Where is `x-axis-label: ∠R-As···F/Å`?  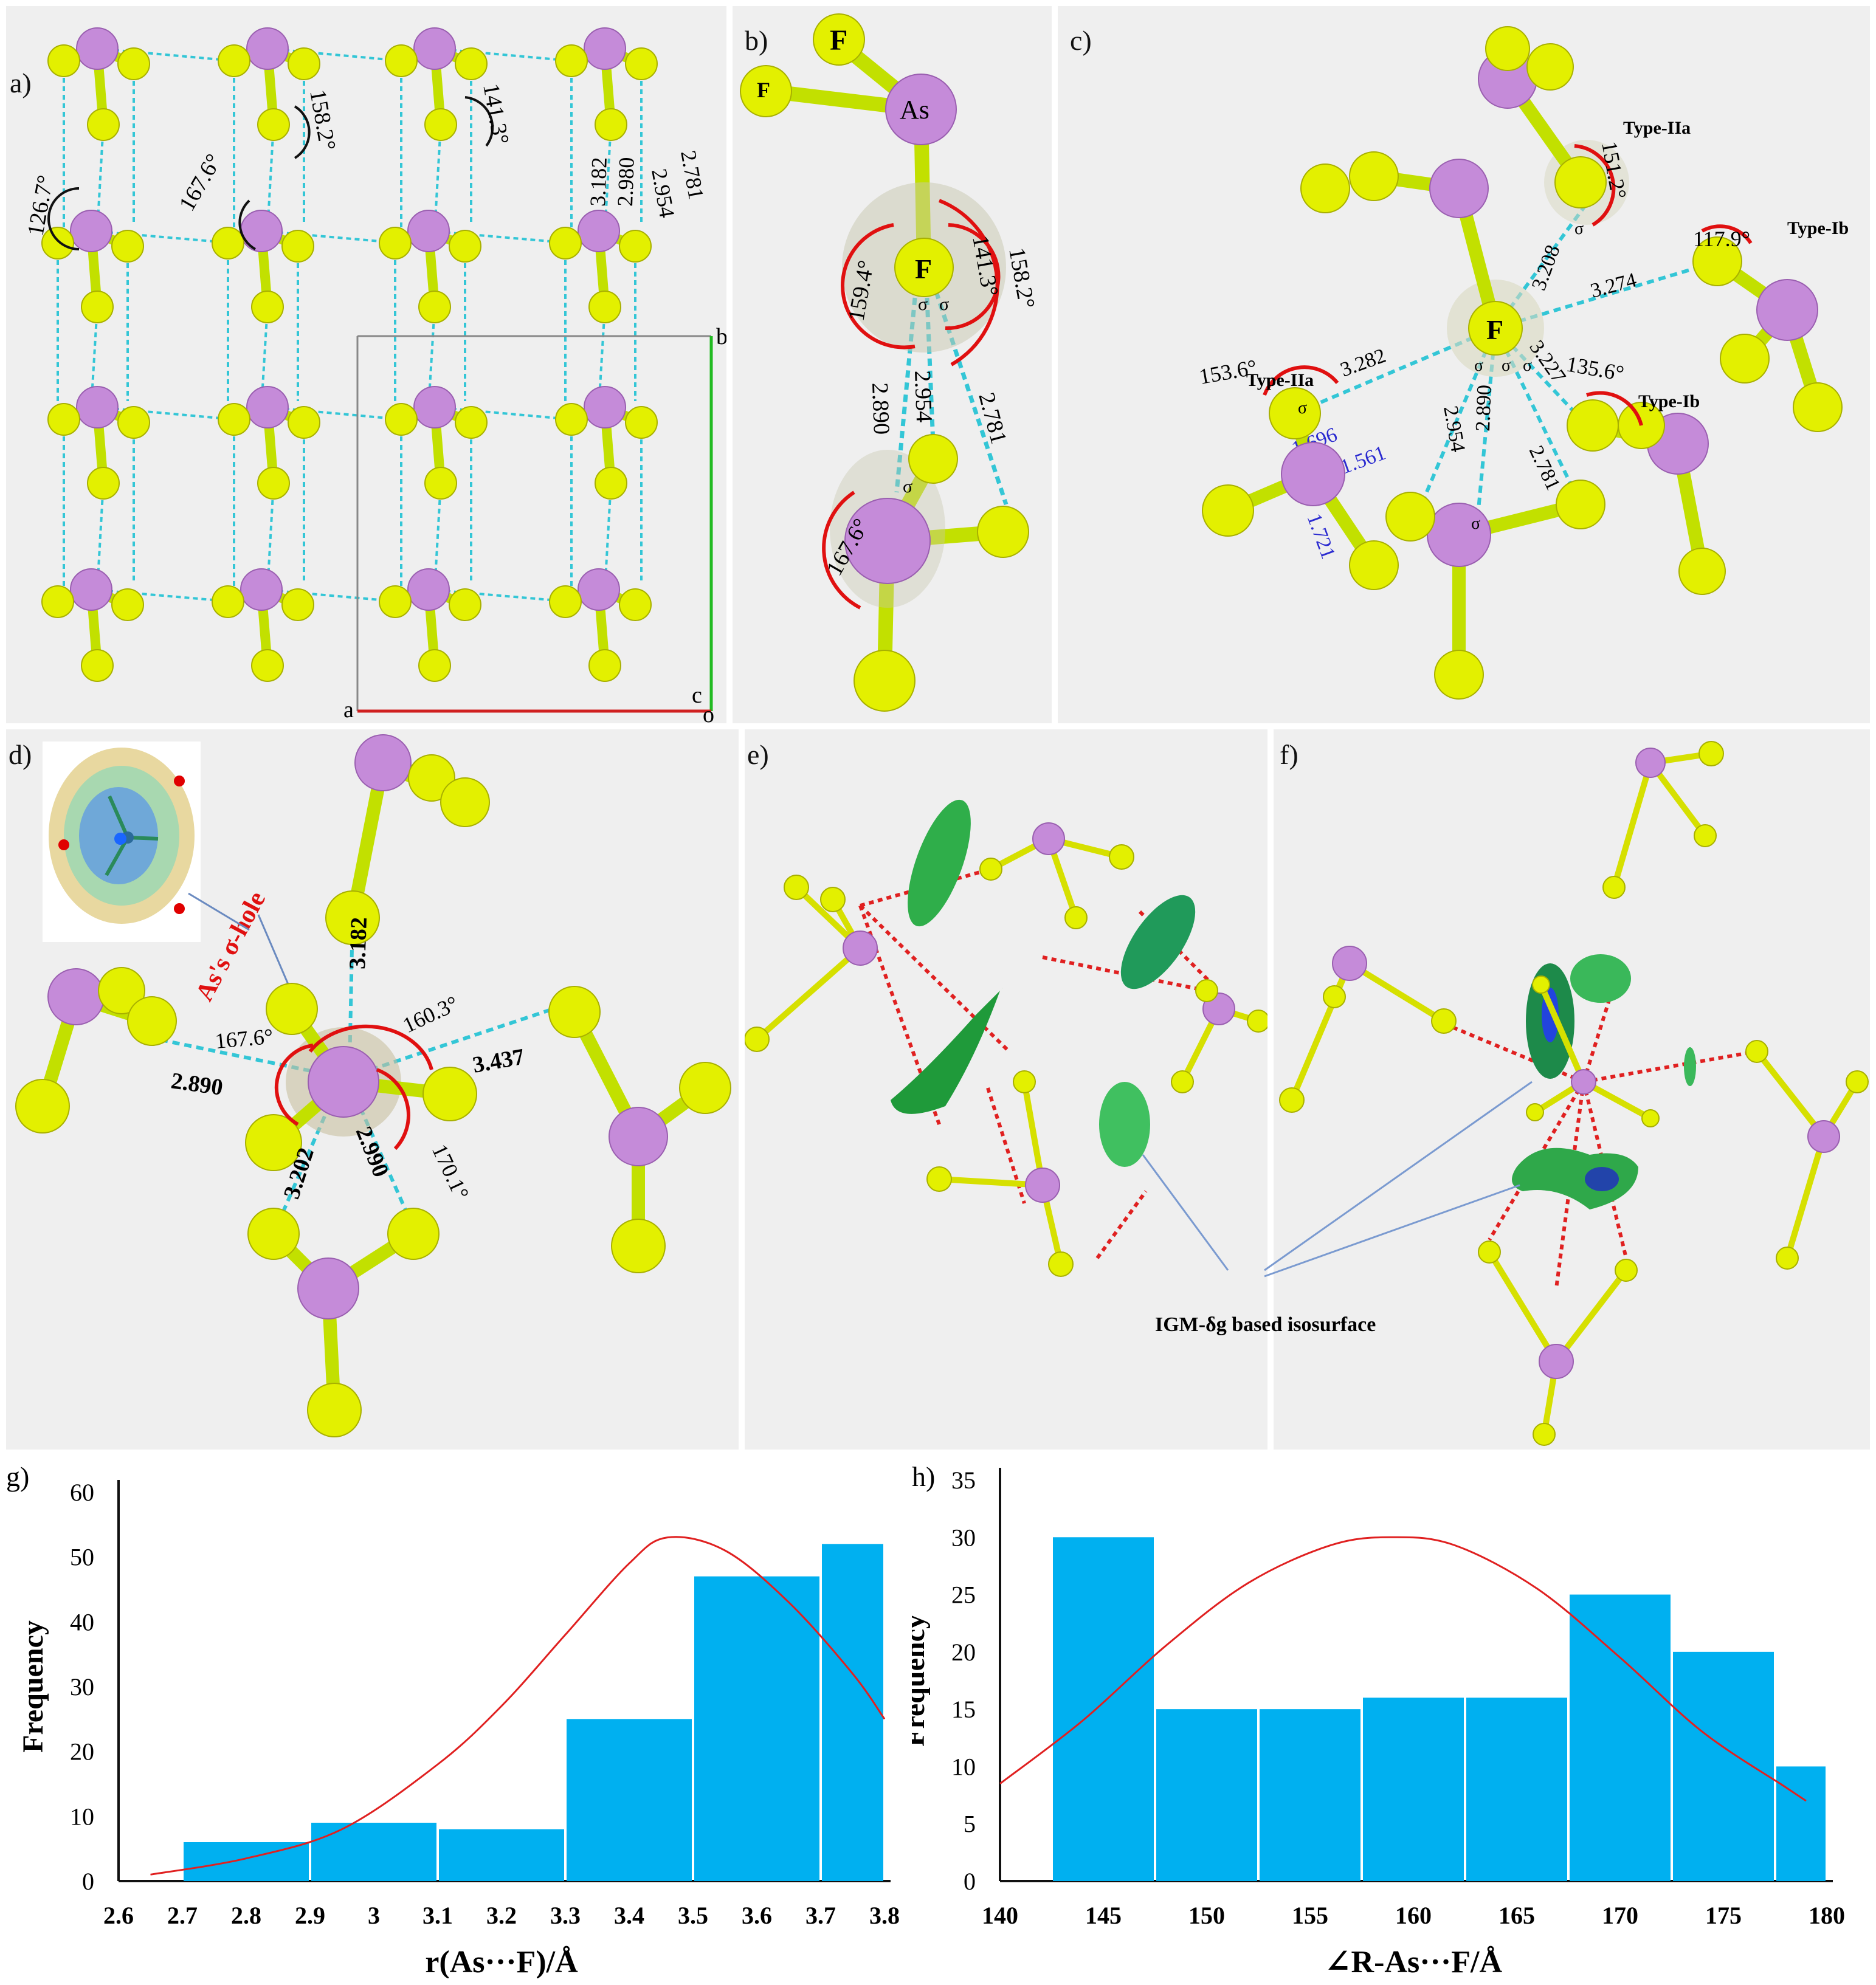 x-axis-label: ∠R-As···F/Å is located at coordinates (1413, 1961).